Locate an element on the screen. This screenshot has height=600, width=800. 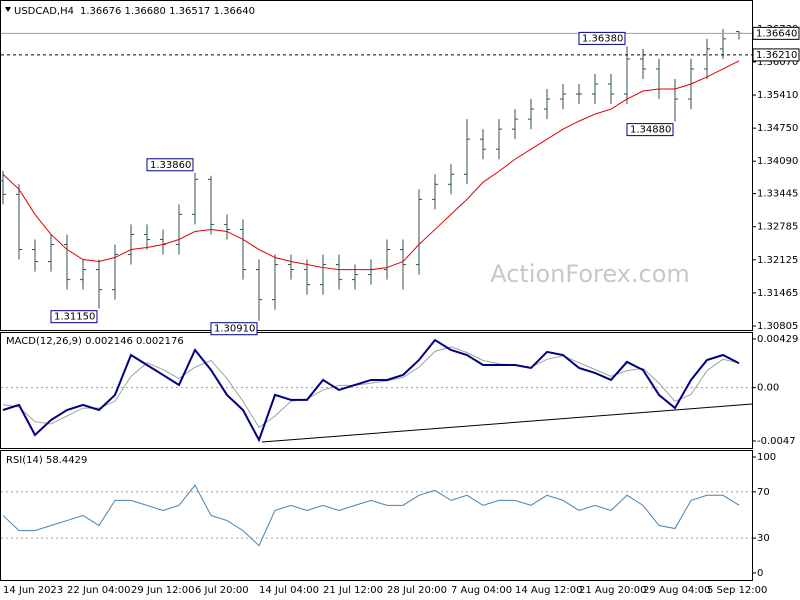
ohlc-header: 1.36676 1.36680 1.36517 1.36640 is located at coordinates (167, 11).